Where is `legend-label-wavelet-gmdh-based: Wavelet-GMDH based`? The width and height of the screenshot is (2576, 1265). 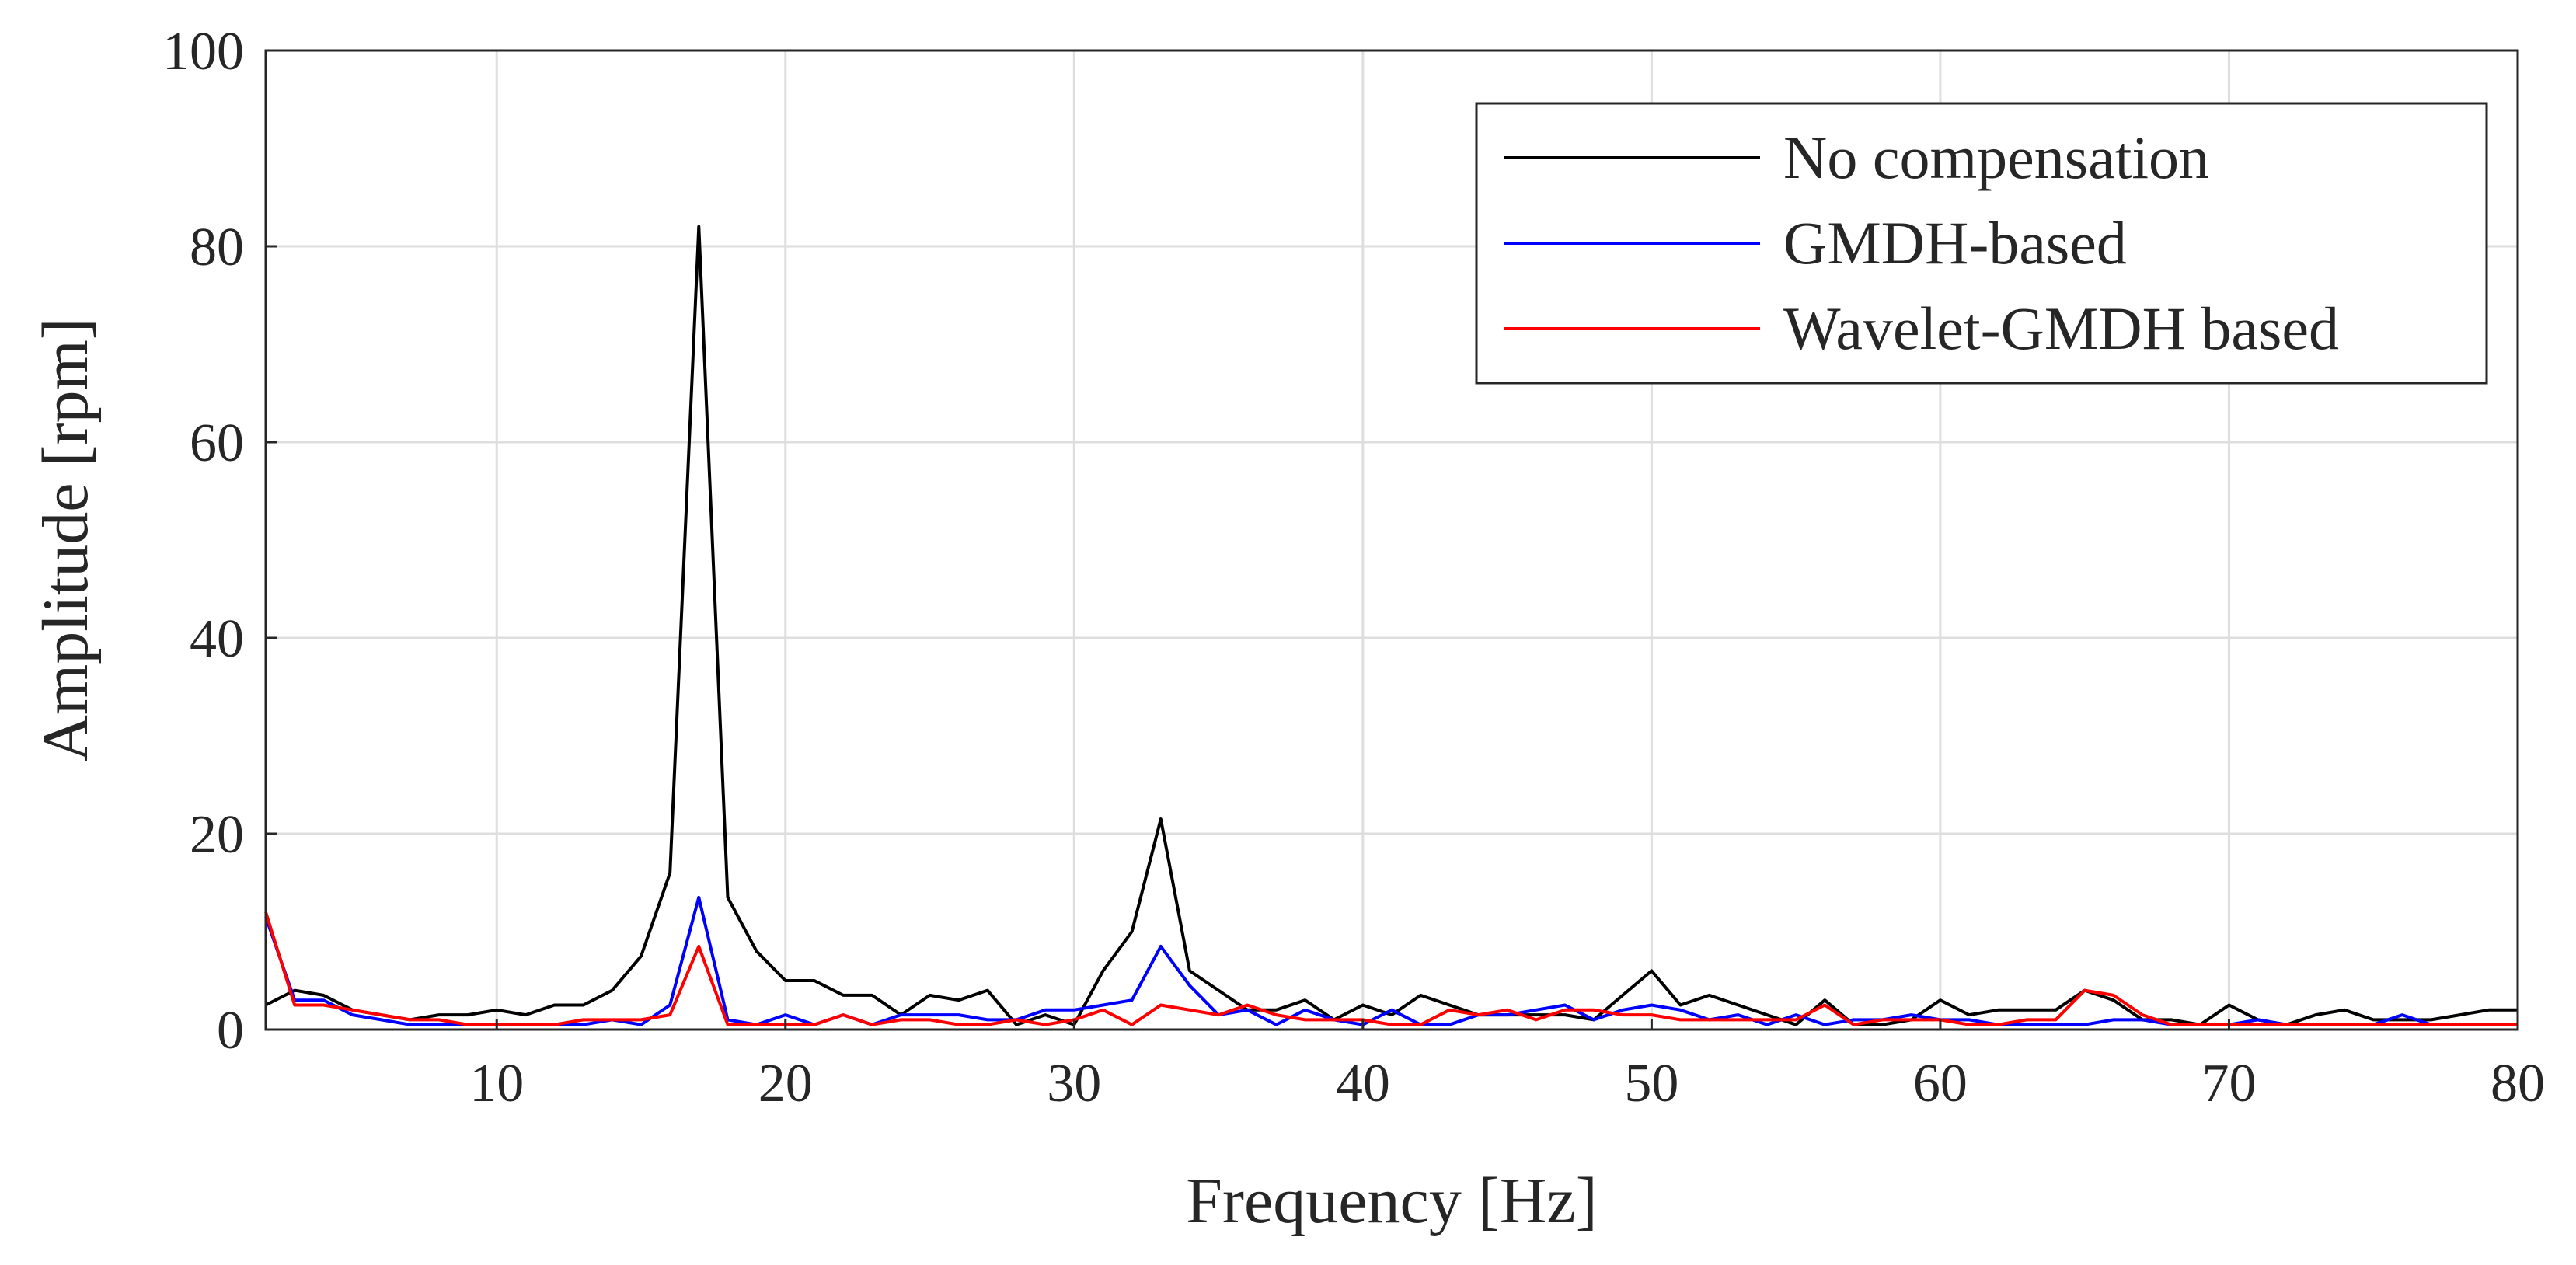
legend-label-wavelet-gmdh-based: Wavelet-GMDH based is located at coordinates (2061, 328).